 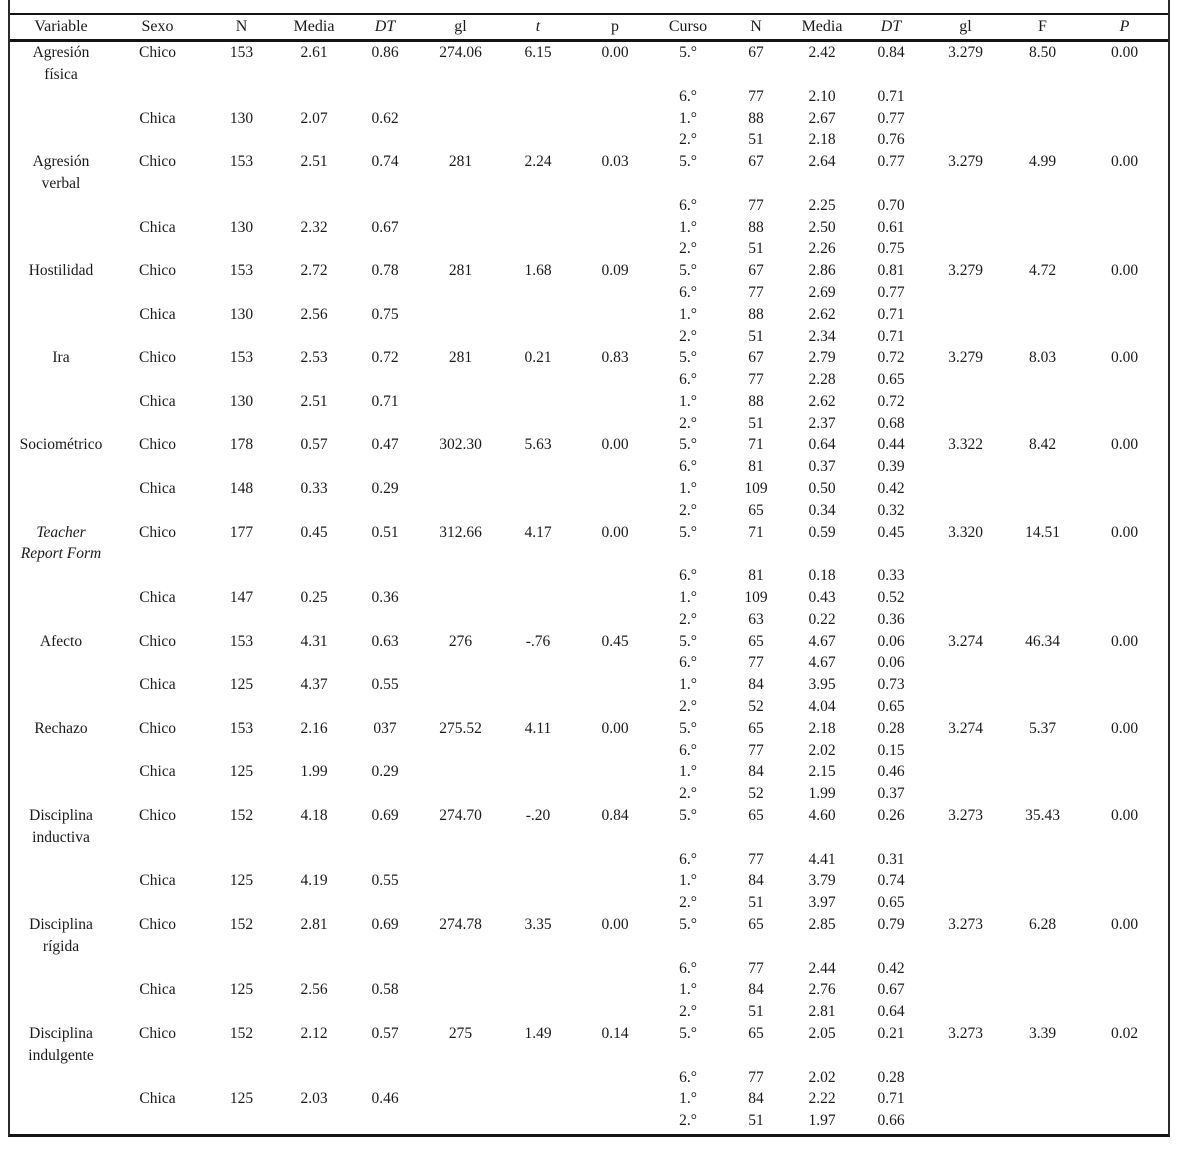 What do you see at coordinates (822, 162) in the screenshot?
I see `cell-curso-media: 2.64` at bounding box center [822, 162].